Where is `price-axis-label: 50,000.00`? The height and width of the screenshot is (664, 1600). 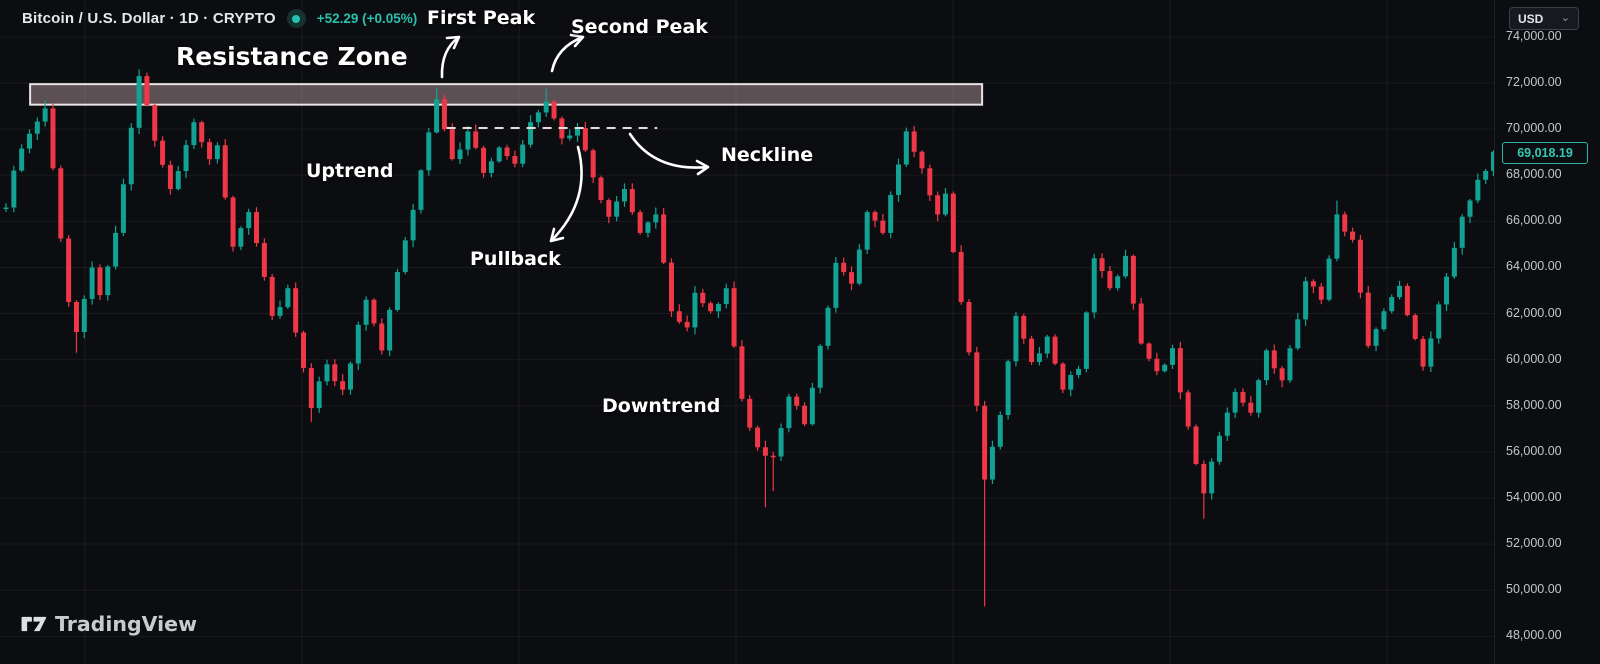
price-axis-label: 50,000.00 is located at coordinates (1534, 589).